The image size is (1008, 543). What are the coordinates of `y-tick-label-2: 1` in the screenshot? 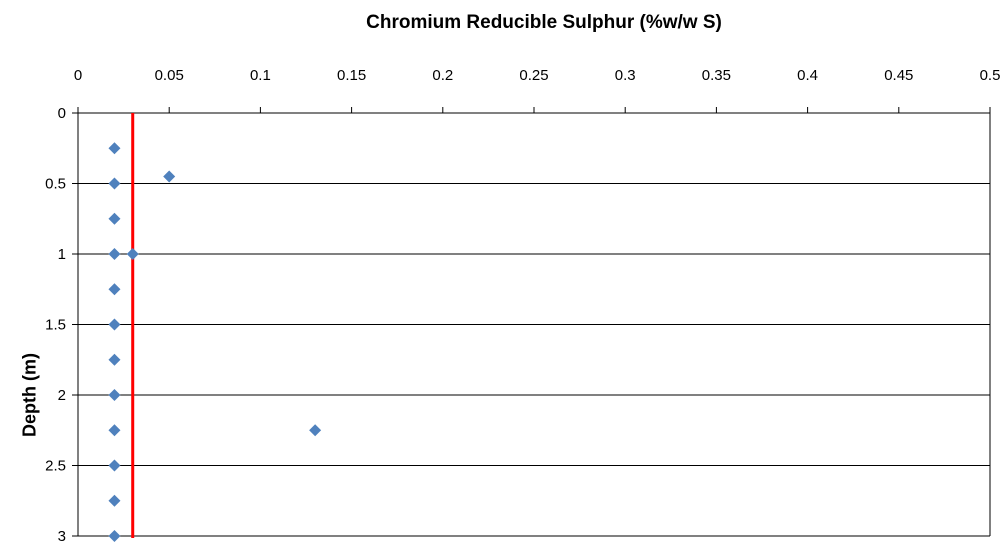 It's located at (62, 254).